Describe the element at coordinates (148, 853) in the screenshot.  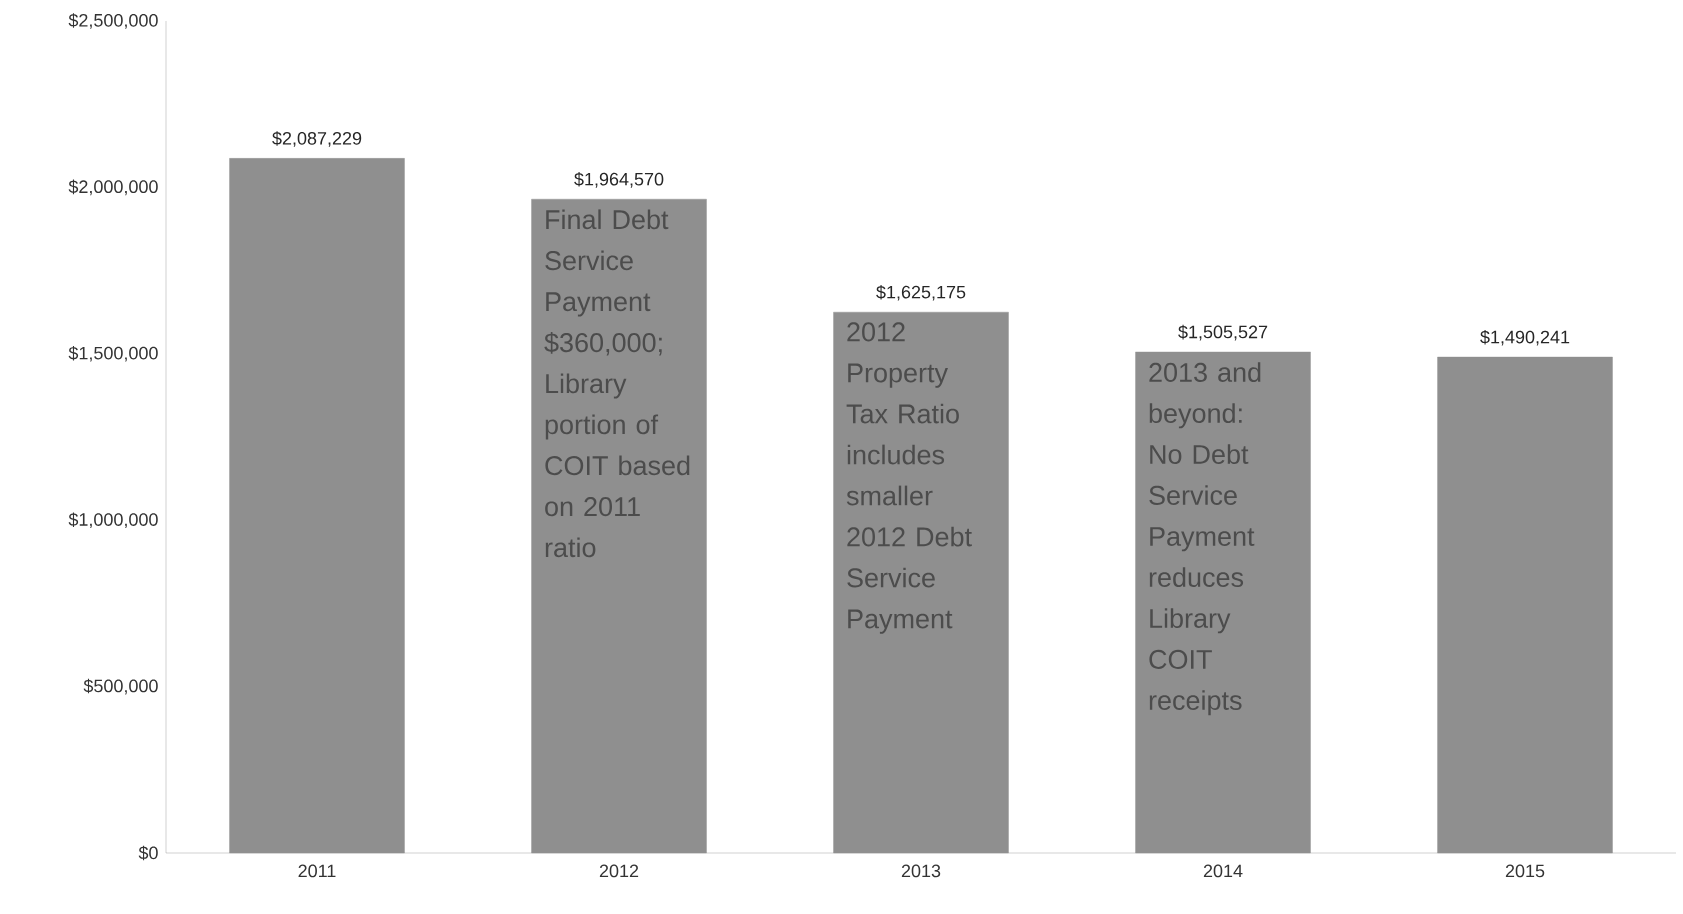
I see `y-tick-label: $0` at that location.